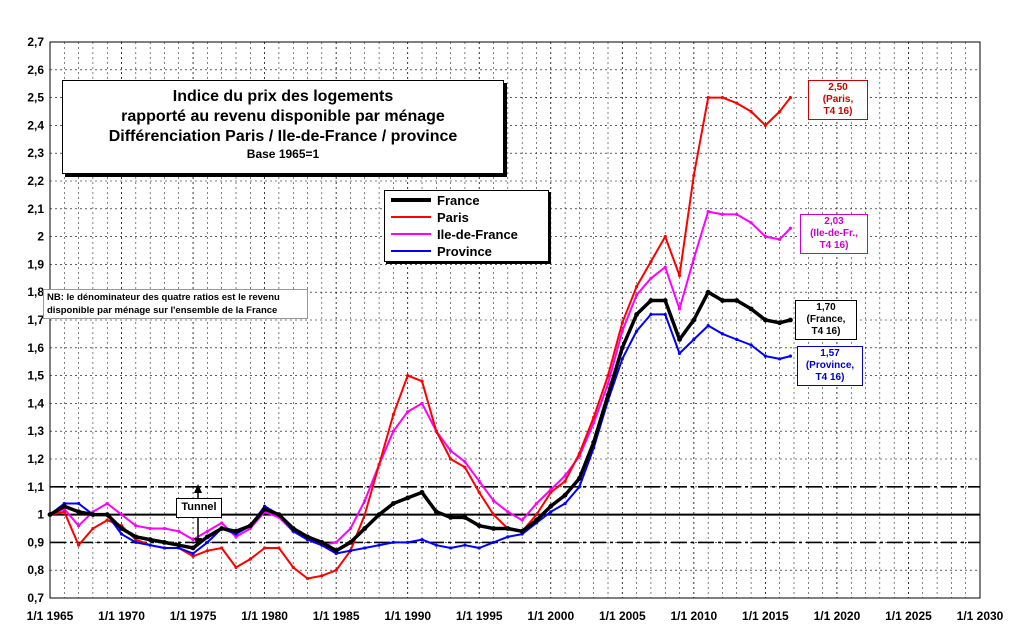 The width and height of the screenshot is (1024, 637). Describe the element at coordinates (40, 237) in the screenshot. I see `y-tick-label: 2` at that location.